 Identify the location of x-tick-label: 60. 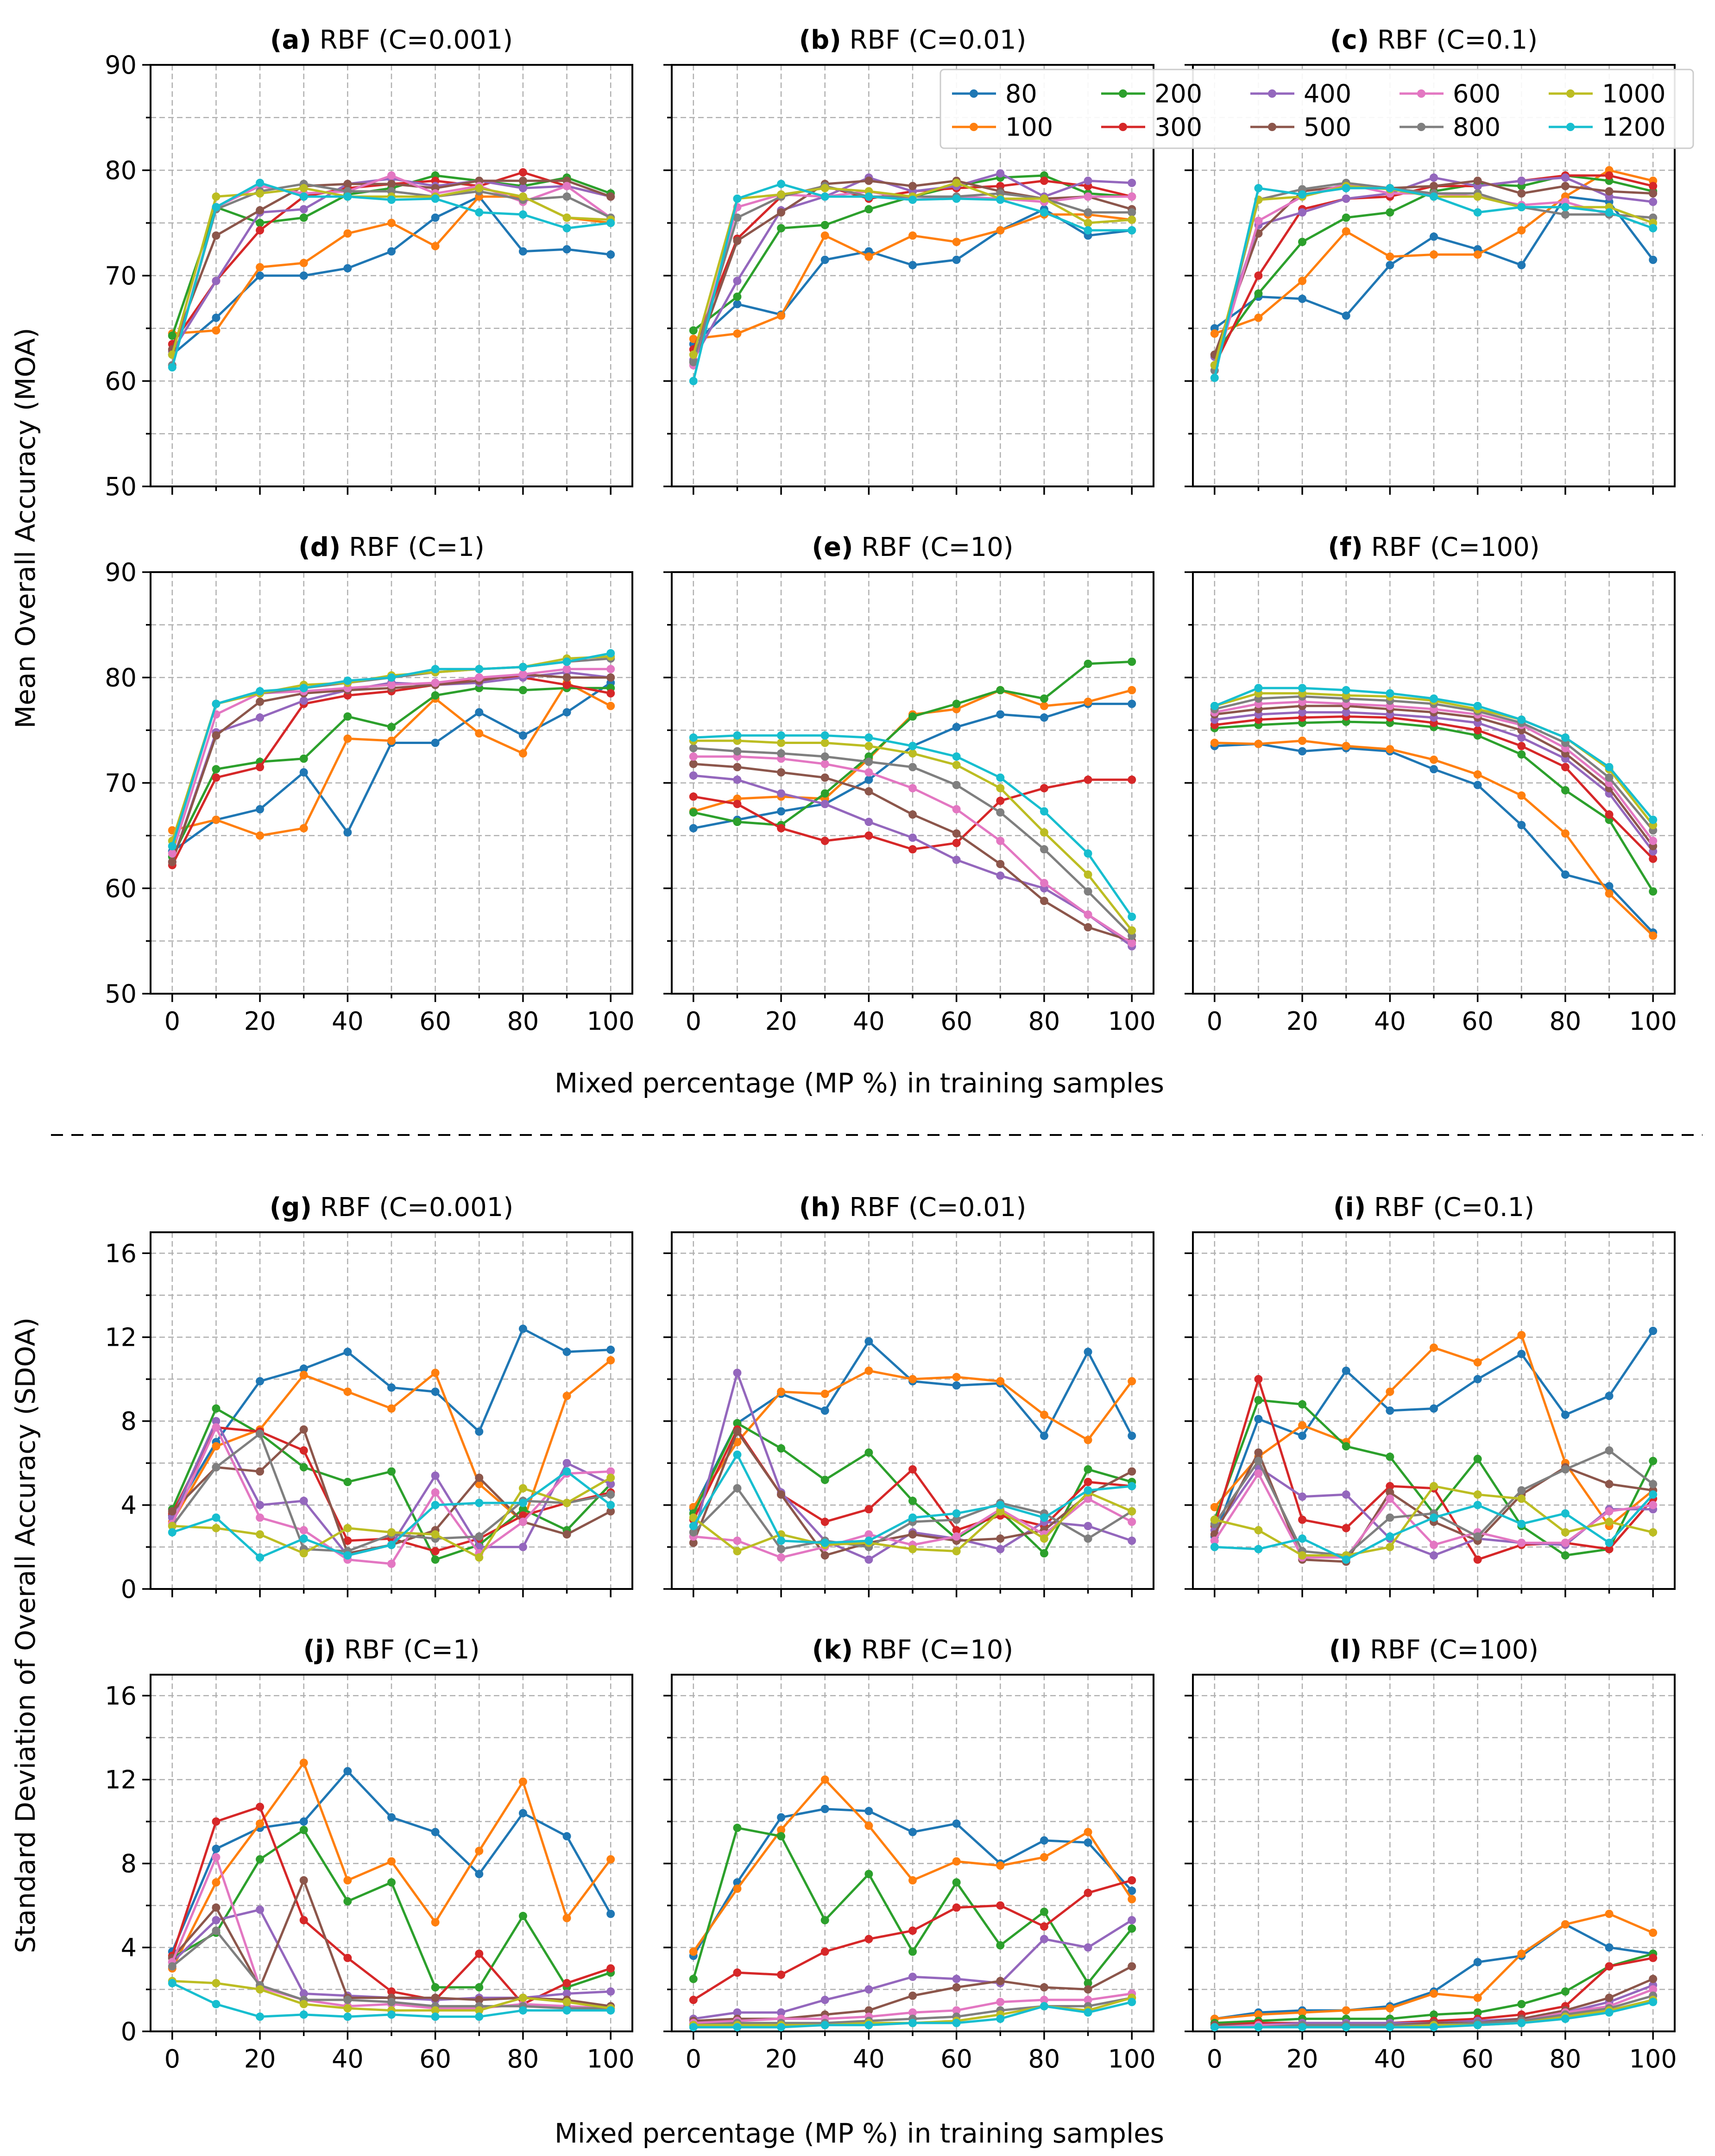
(956, 2059).